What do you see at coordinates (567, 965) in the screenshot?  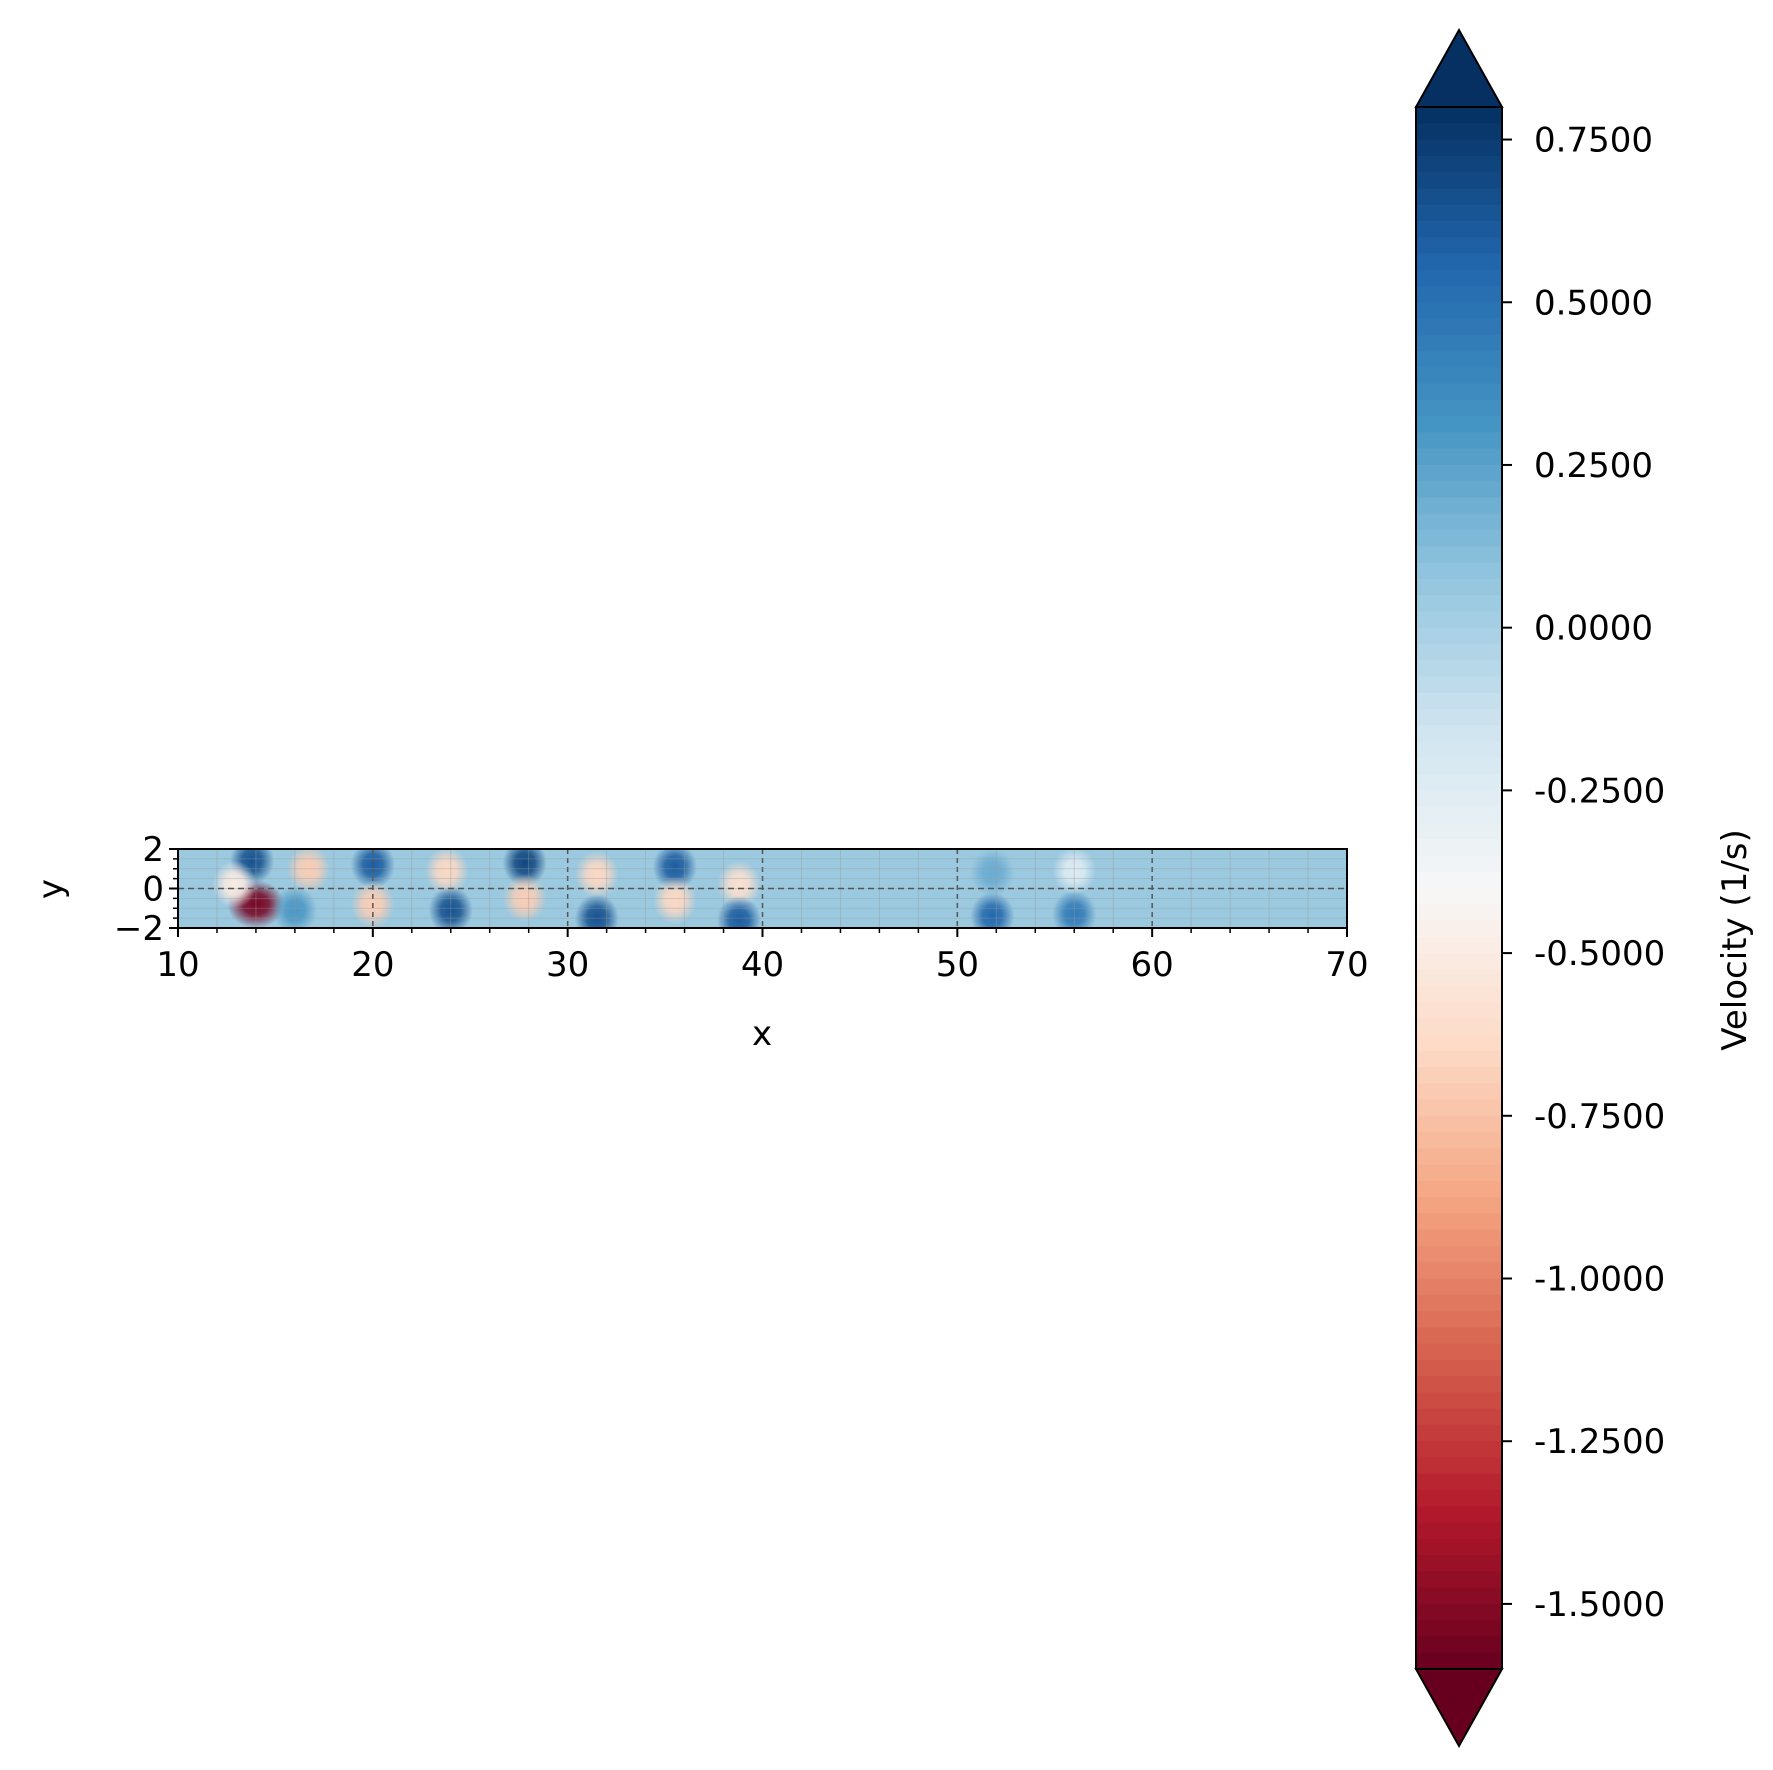 I see `x-tick-label: 30` at bounding box center [567, 965].